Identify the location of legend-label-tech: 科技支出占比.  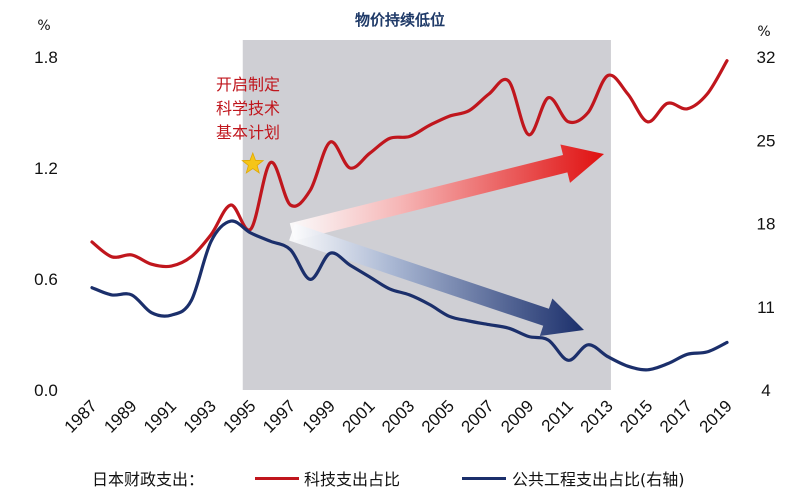
(352, 479).